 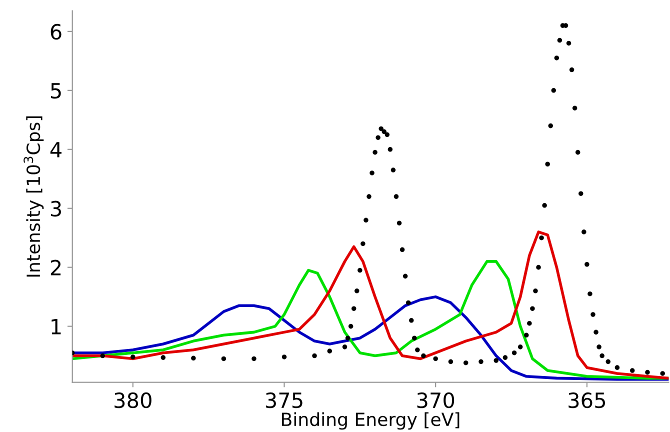 I want to click on y-tick-label: 1, so click(x=56, y=326).